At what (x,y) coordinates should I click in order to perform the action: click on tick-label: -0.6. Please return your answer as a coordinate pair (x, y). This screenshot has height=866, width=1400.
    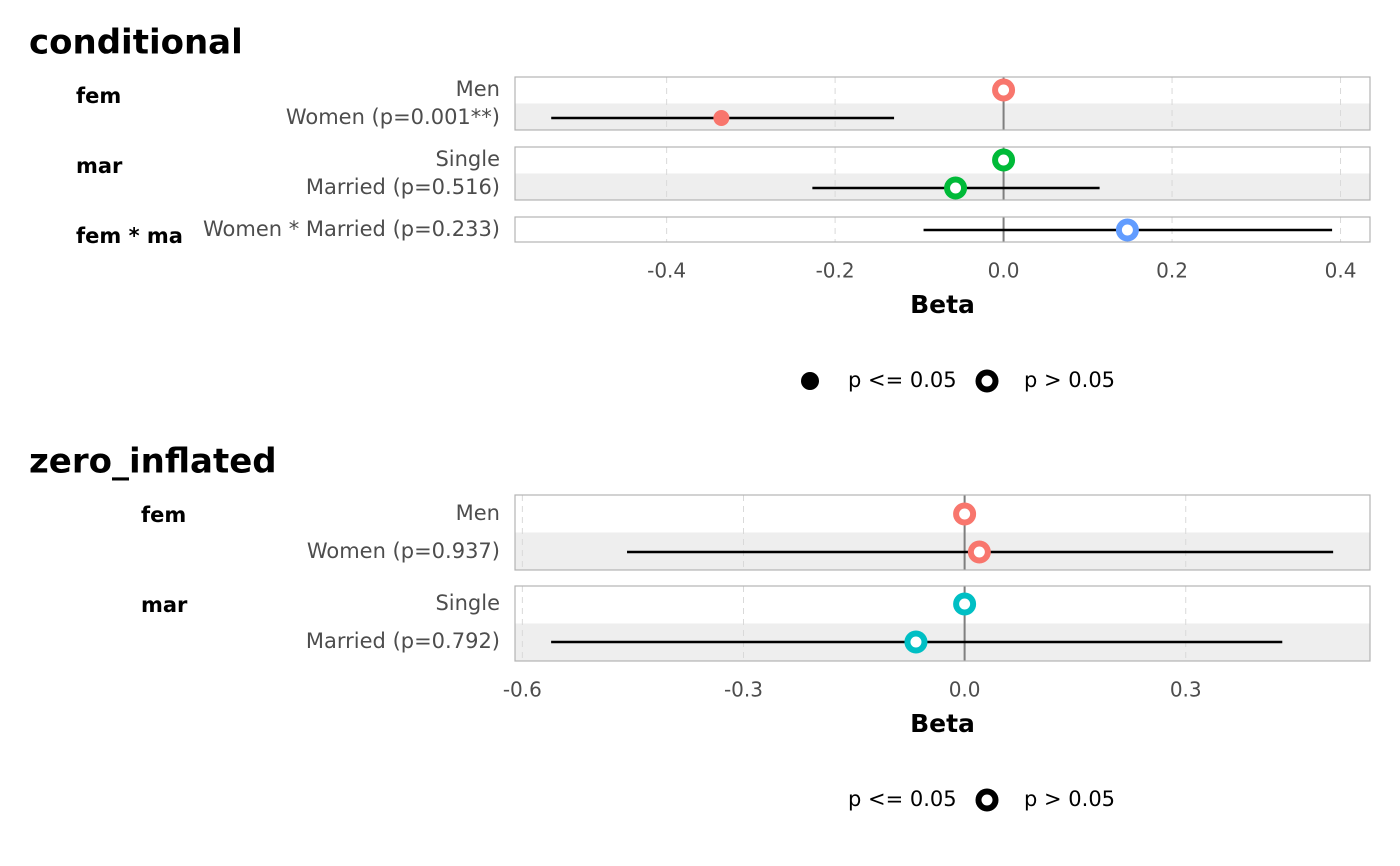
    Looking at the image, I should click on (522, 690).